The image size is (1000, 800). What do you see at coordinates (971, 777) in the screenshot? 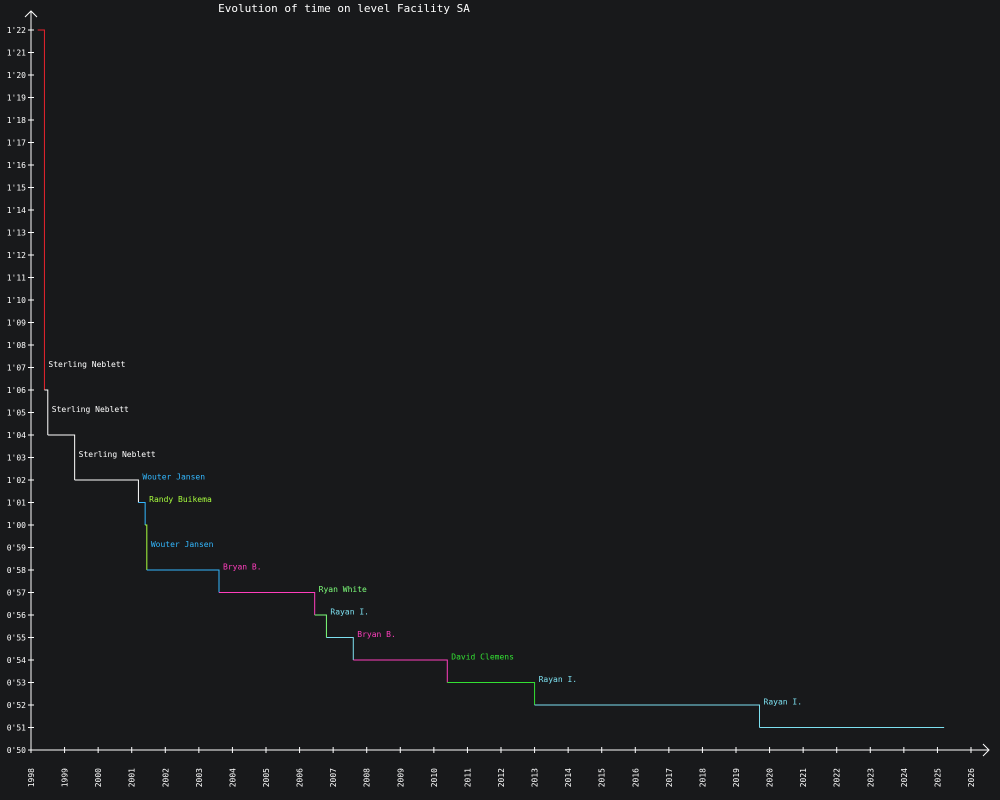
I see `x-tick-label: 2026` at bounding box center [971, 777].